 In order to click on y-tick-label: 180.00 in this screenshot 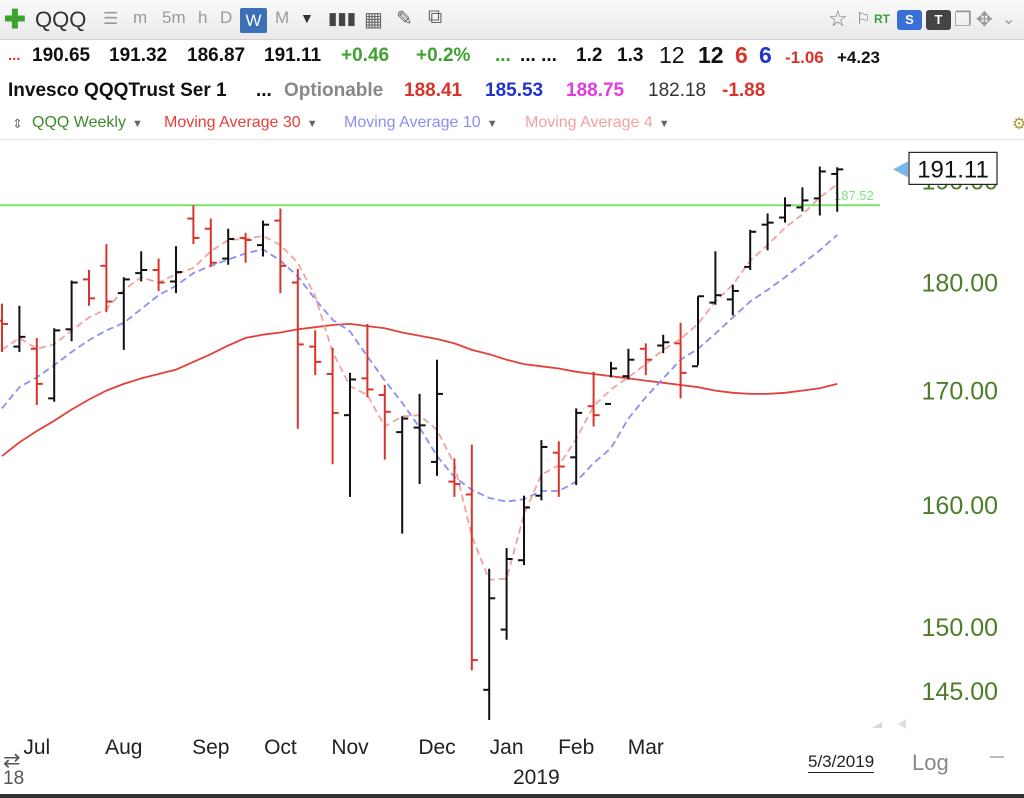, I will do `click(960, 284)`.